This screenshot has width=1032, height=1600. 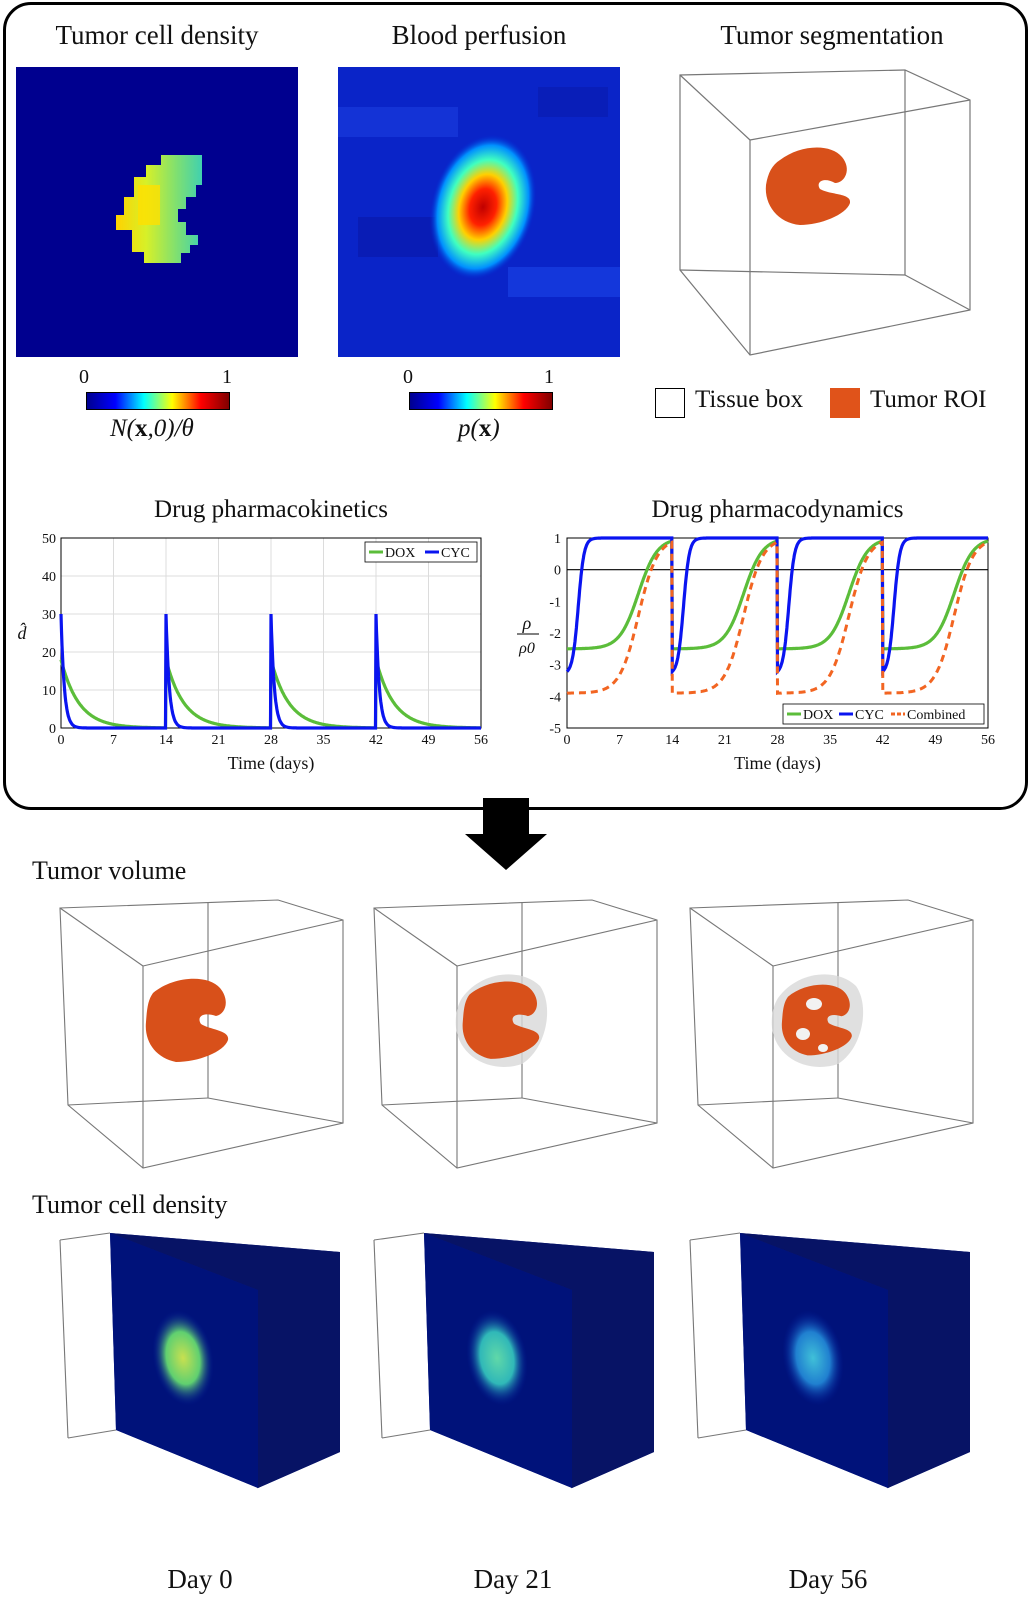 I want to click on blood-perfusion-map, so click(x=479, y=212).